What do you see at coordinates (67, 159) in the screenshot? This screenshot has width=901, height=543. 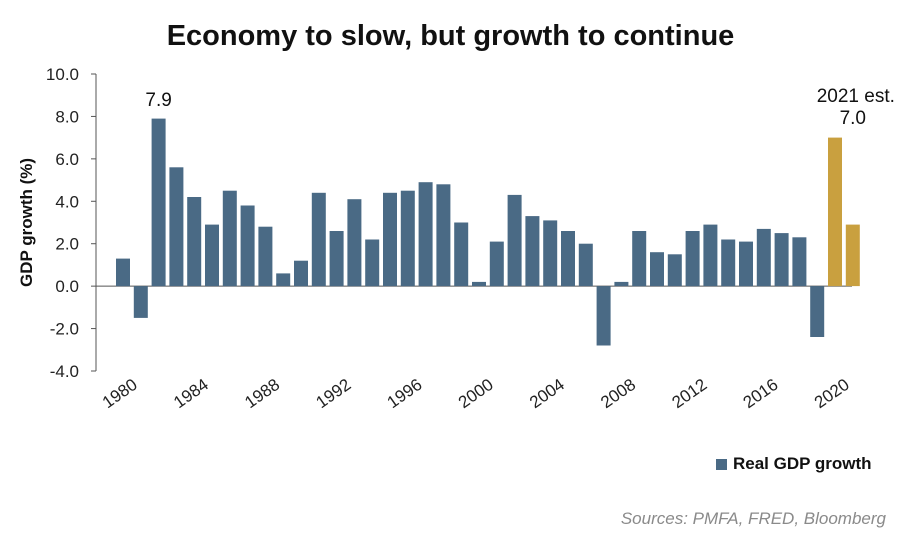 I see `y-tick-label: 6.0` at bounding box center [67, 159].